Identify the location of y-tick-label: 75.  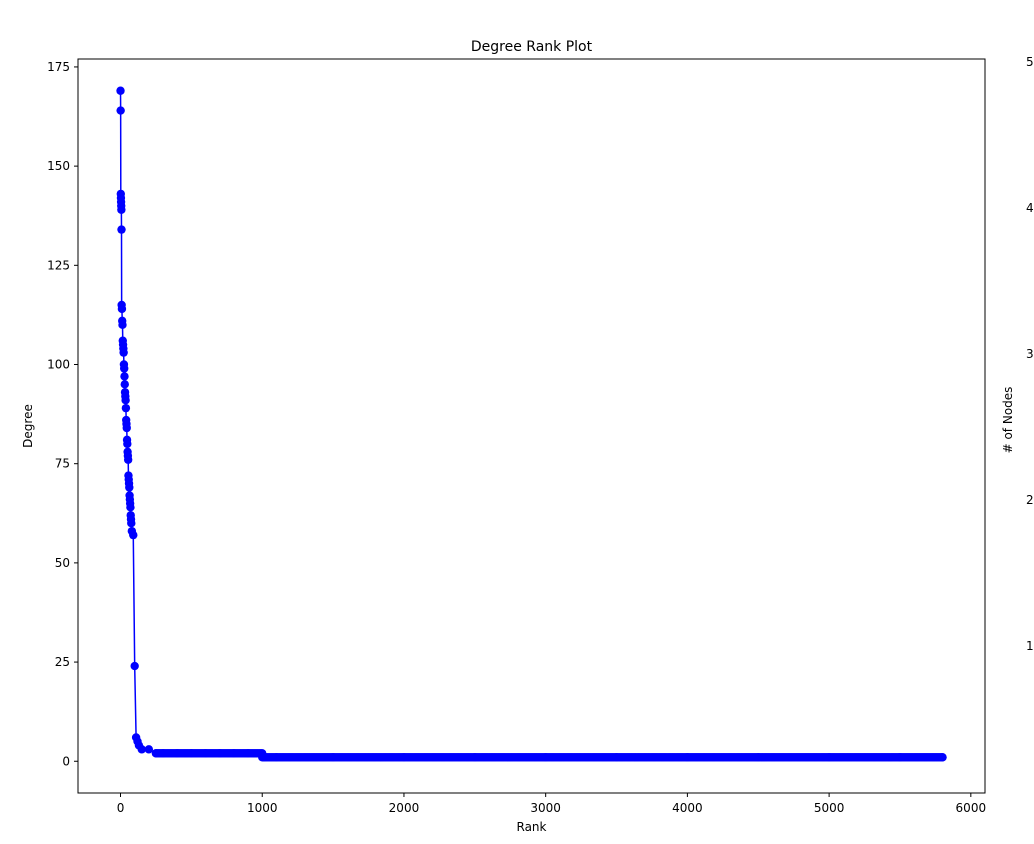
(62, 464).